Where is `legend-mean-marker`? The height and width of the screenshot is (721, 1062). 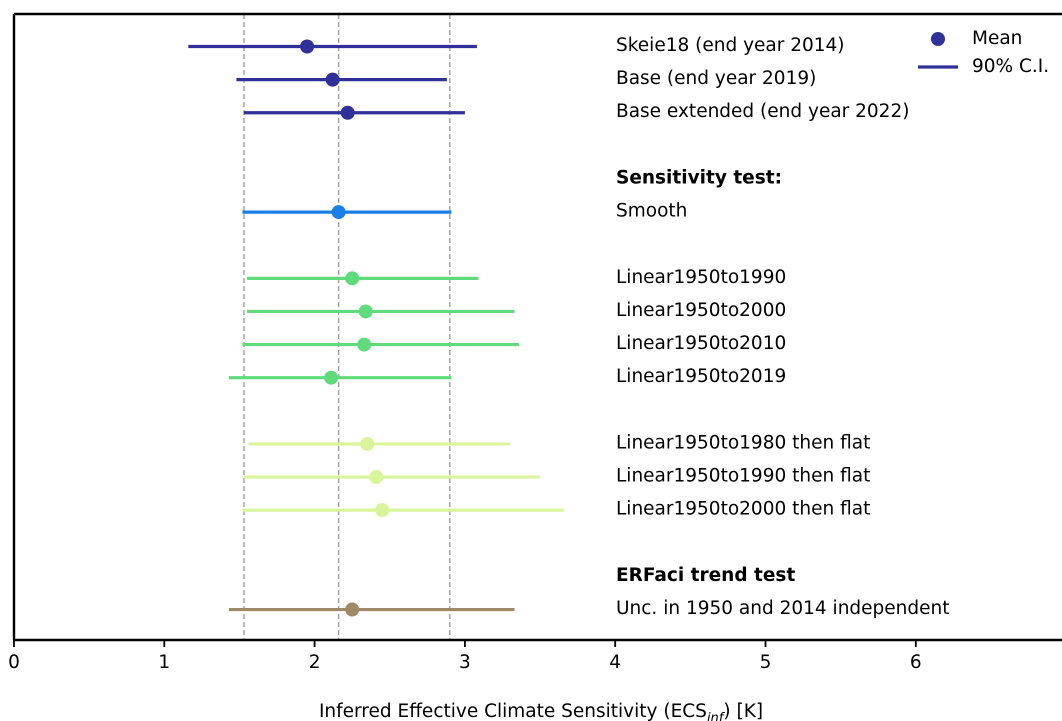 legend-mean-marker is located at coordinates (938, 39).